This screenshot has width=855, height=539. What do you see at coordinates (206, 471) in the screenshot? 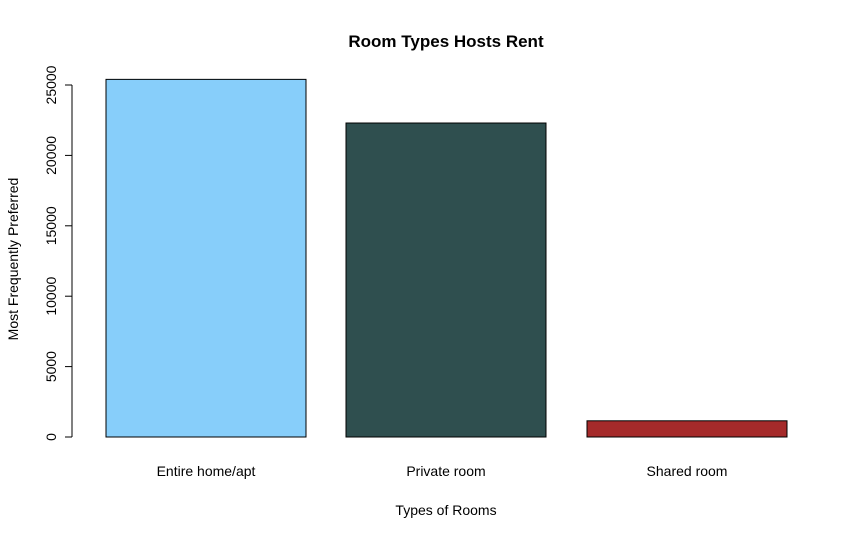
I see `x-category-label: Entire home/apt` at bounding box center [206, 471].